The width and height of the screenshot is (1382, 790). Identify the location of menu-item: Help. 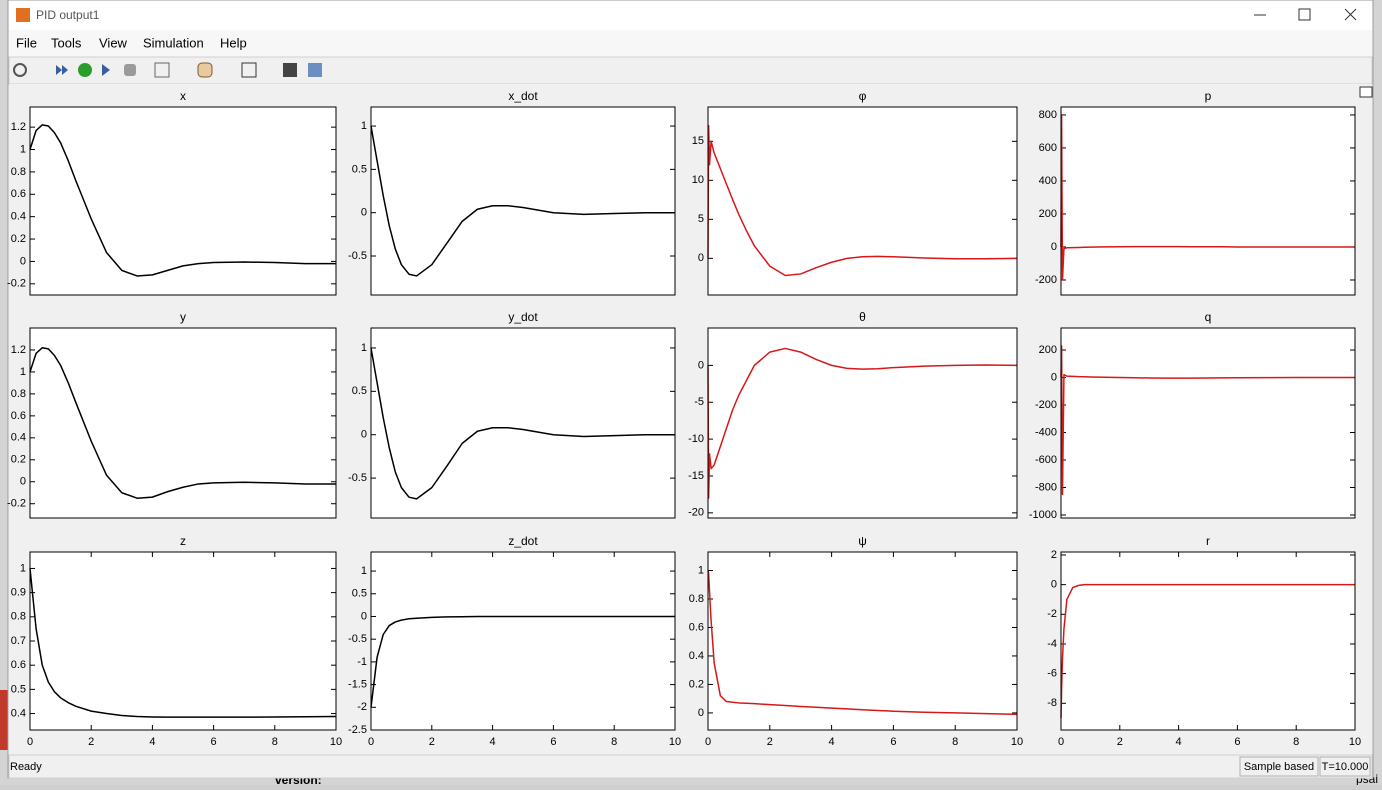
(233, 42).